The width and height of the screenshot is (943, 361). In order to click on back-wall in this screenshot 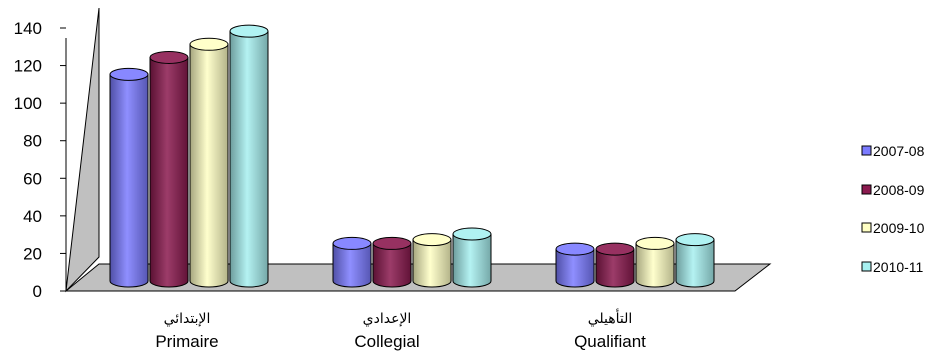, I will do `click(82, 150)`.